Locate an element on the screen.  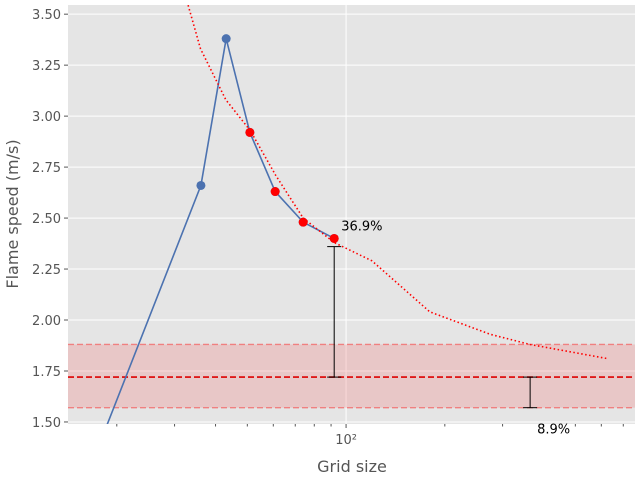
y-tick-label: 3.00 is located at coordinates (46, 117).